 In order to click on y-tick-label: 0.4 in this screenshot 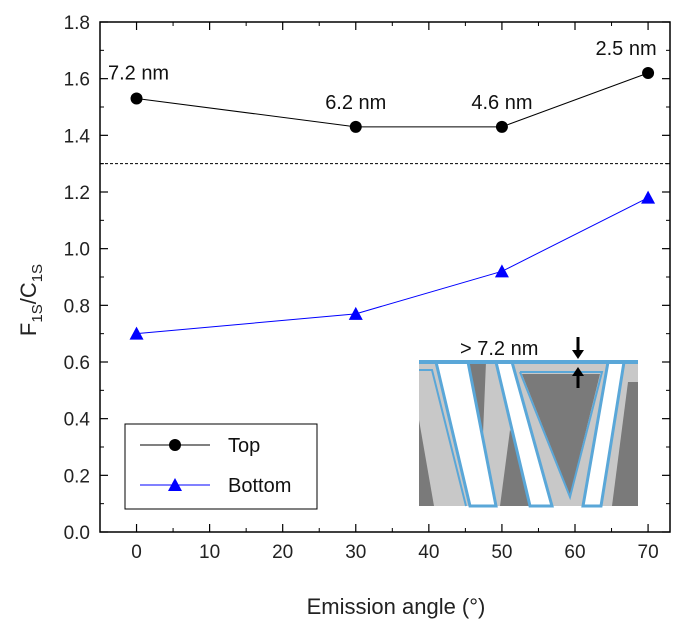, I will do `click(77, 420)`.